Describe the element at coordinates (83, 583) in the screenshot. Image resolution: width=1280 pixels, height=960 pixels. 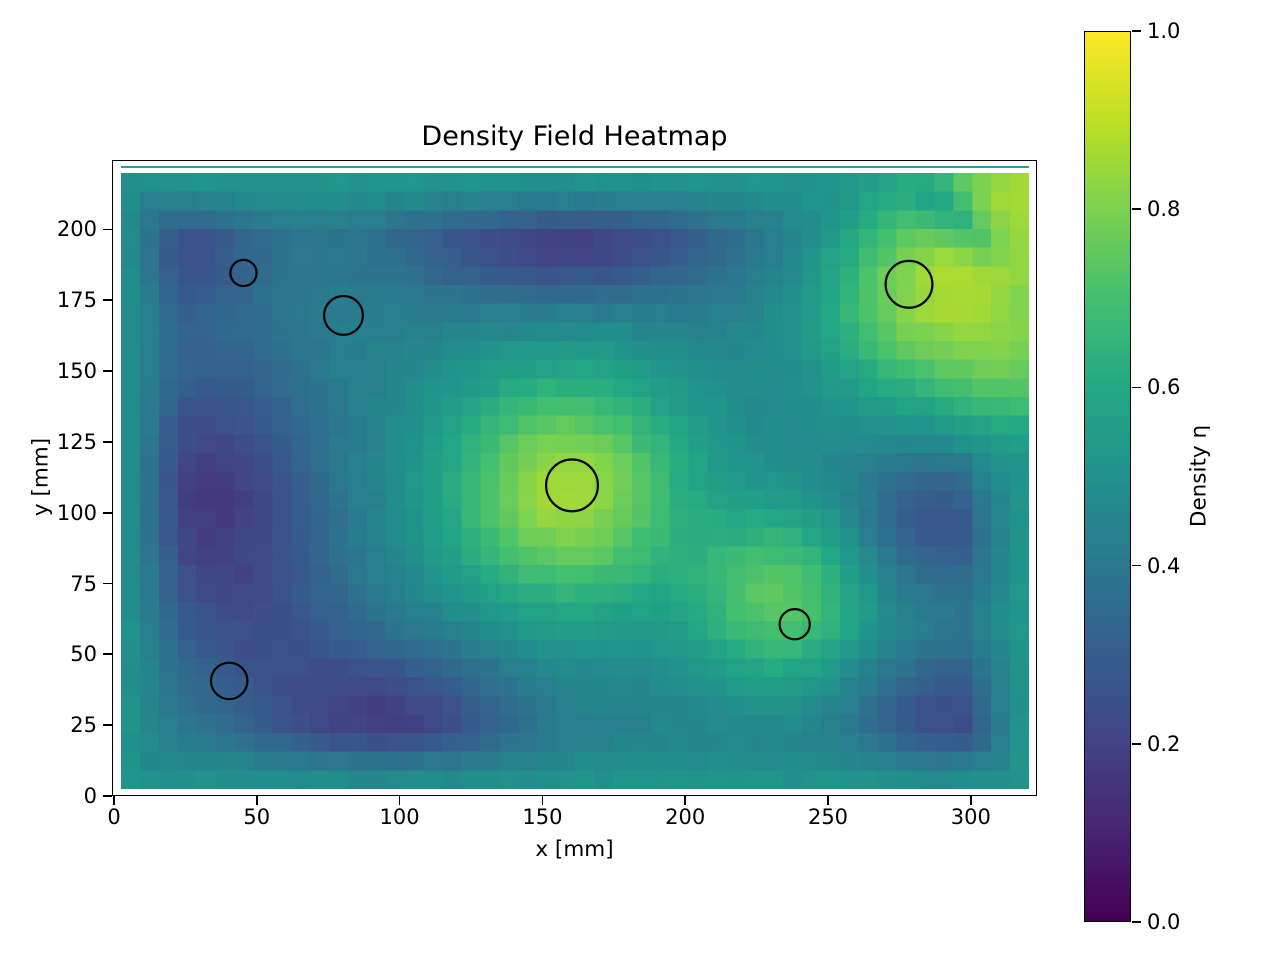
I see `y-tick-label: 75` at that location.